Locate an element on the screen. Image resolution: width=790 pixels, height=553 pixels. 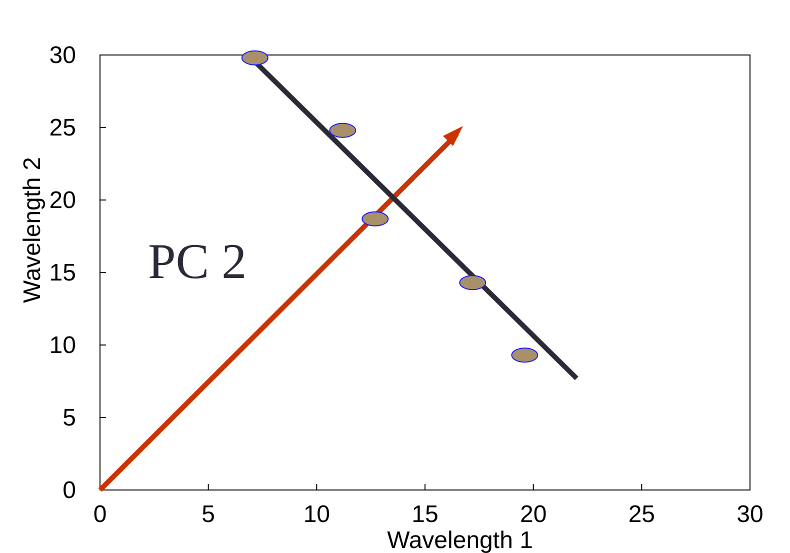
x-axis-title: Wavelength 1 is located at coordinates (460, 540).